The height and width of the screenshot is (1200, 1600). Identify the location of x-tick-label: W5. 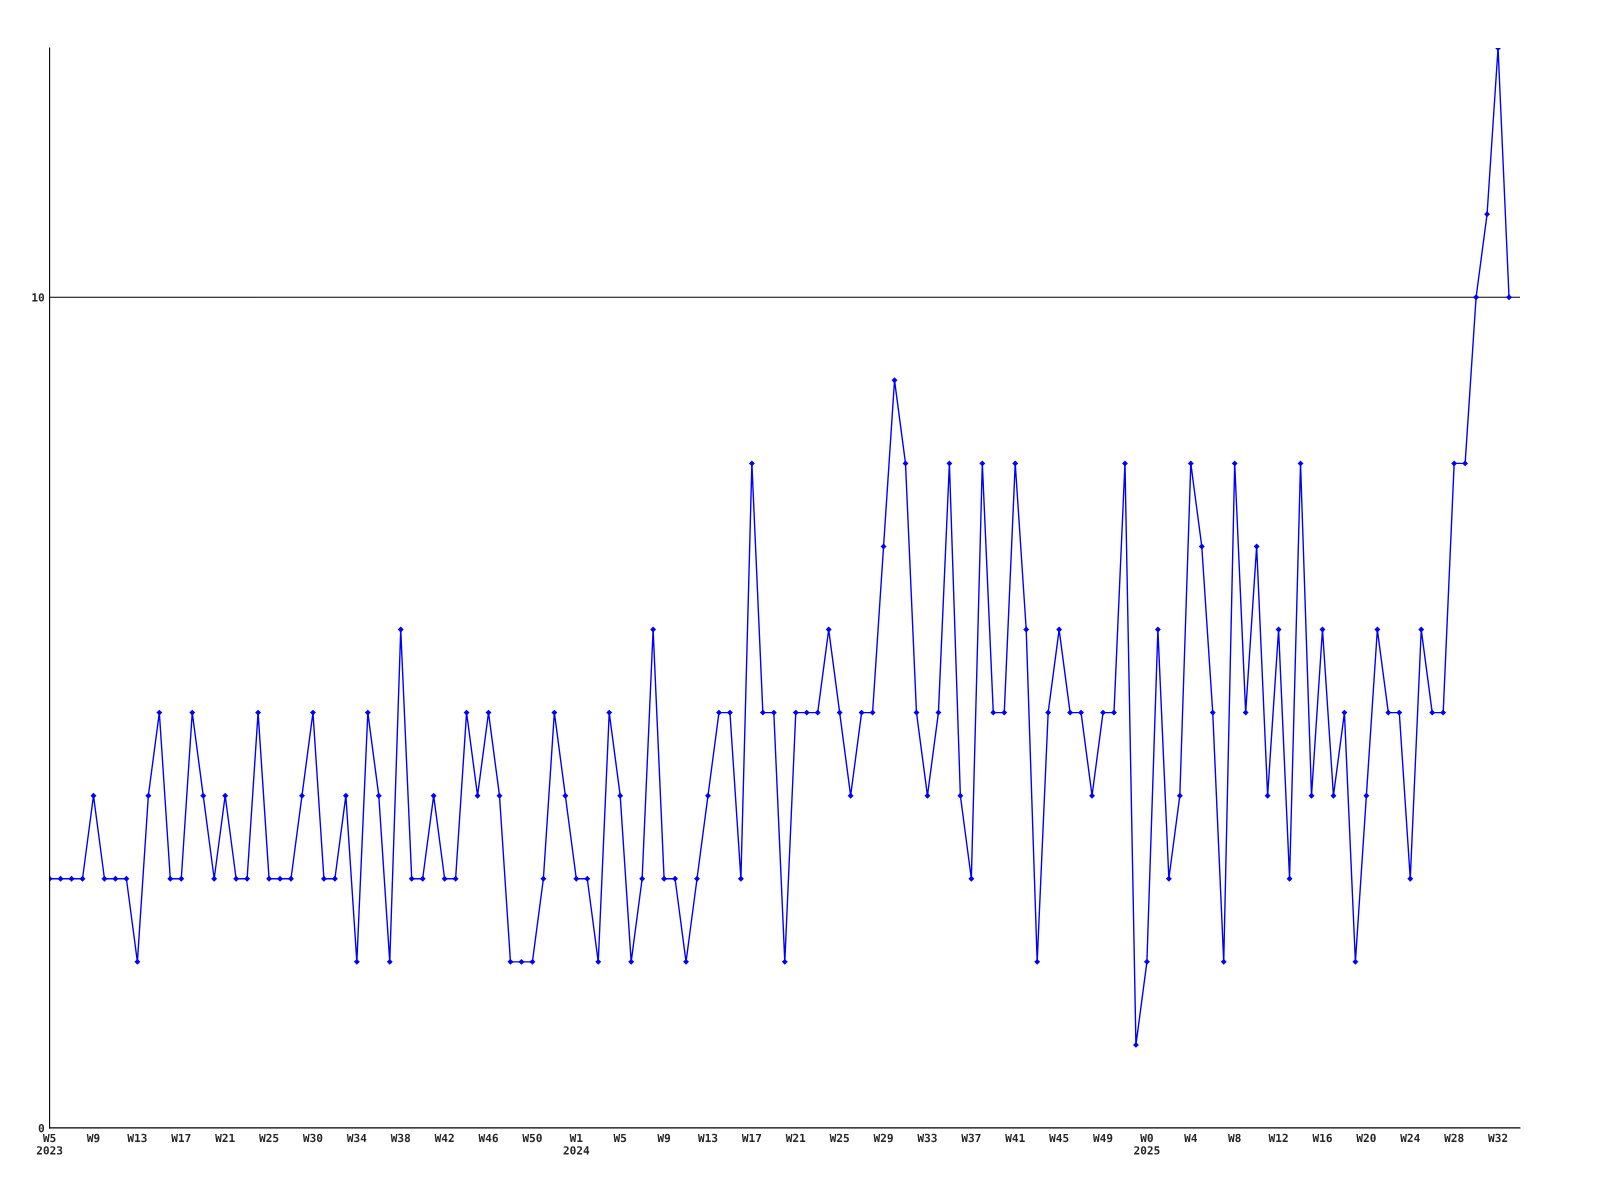
(620, 1138).